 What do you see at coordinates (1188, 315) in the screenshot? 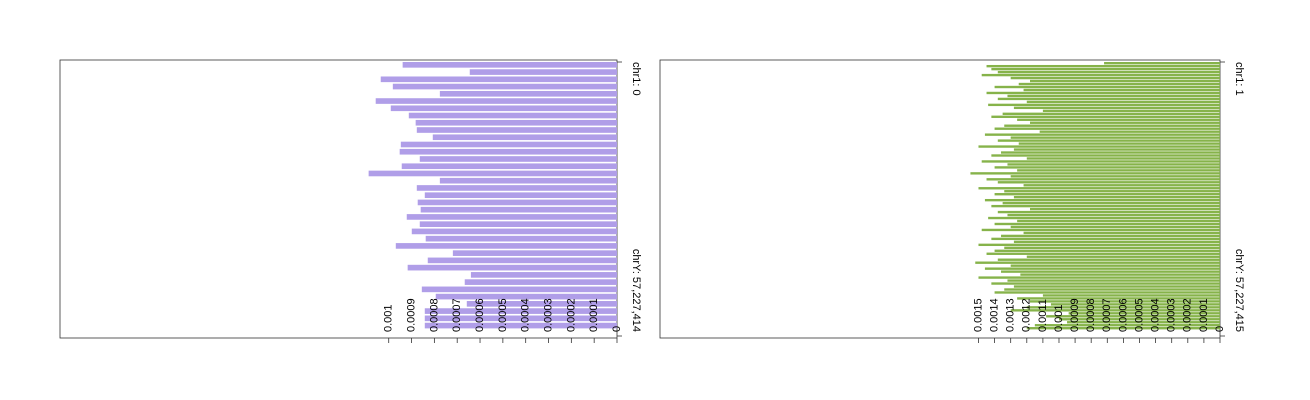
I see `x-tick-label: 0.0002` at bounding box center [1188, 315].